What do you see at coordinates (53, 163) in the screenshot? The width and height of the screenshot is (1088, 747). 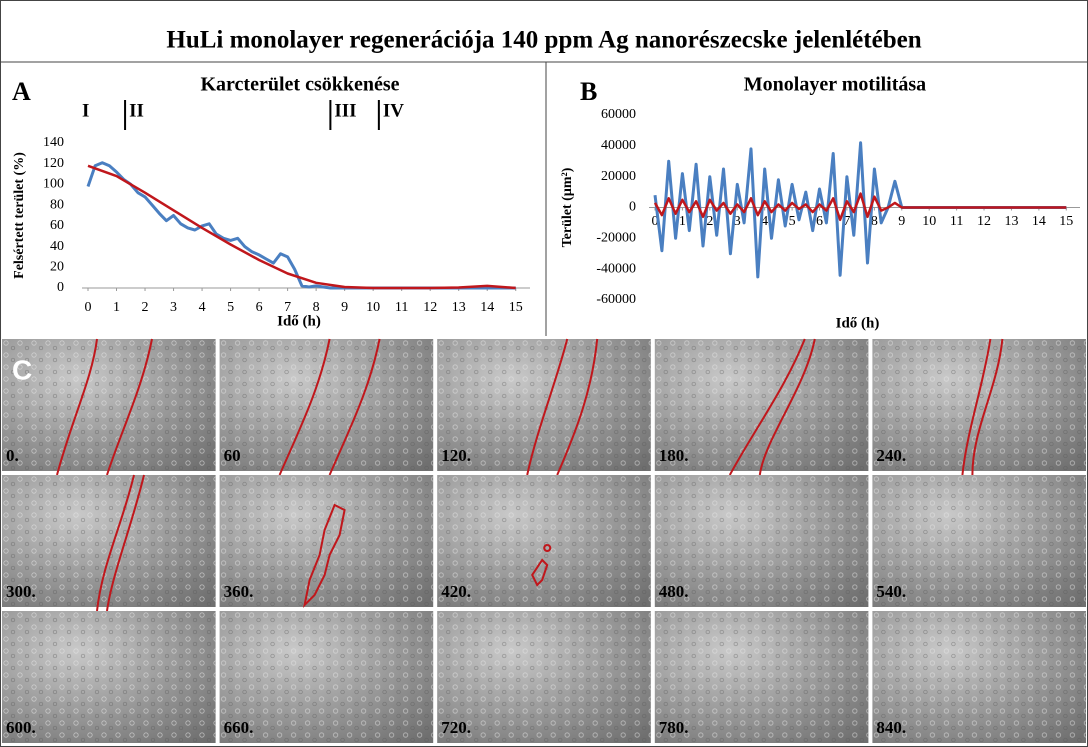 I see `y-tick-label: 120` at bounding box center [53, 163].